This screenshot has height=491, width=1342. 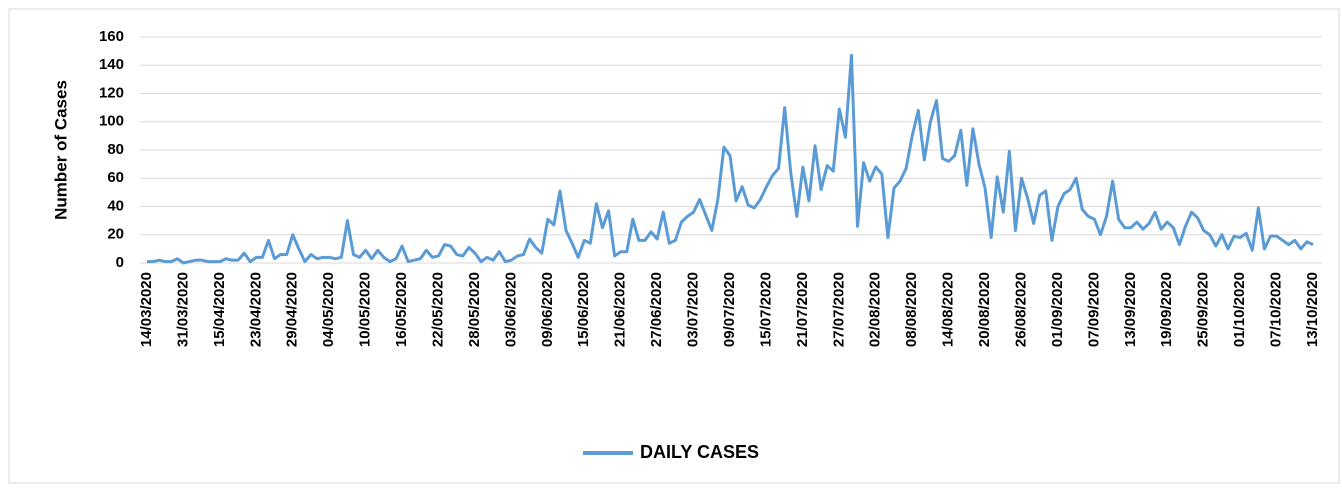 What do you see at coordinates (656, 309) in the screenshot?
I see `x-tick-label: 27/06/2020` at bounding box center [656, 309].